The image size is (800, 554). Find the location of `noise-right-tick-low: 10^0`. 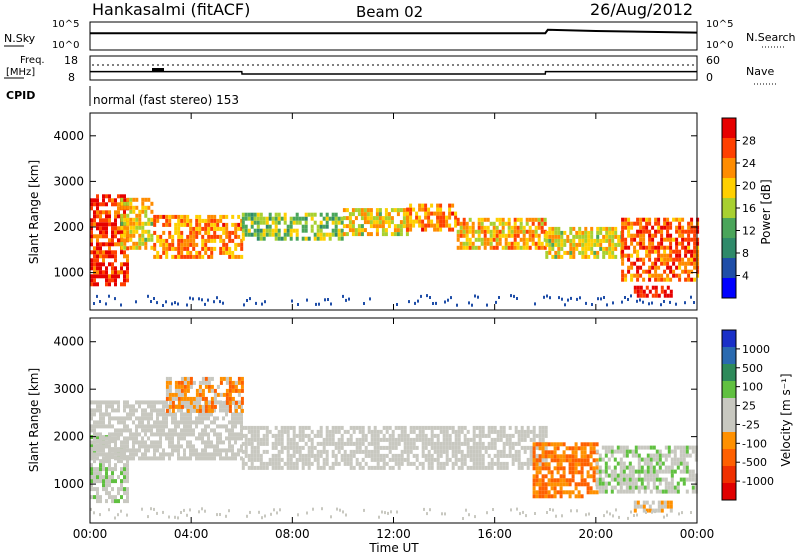

noise-right-tick-low: 10^0 is located at coordinates (719, 45).